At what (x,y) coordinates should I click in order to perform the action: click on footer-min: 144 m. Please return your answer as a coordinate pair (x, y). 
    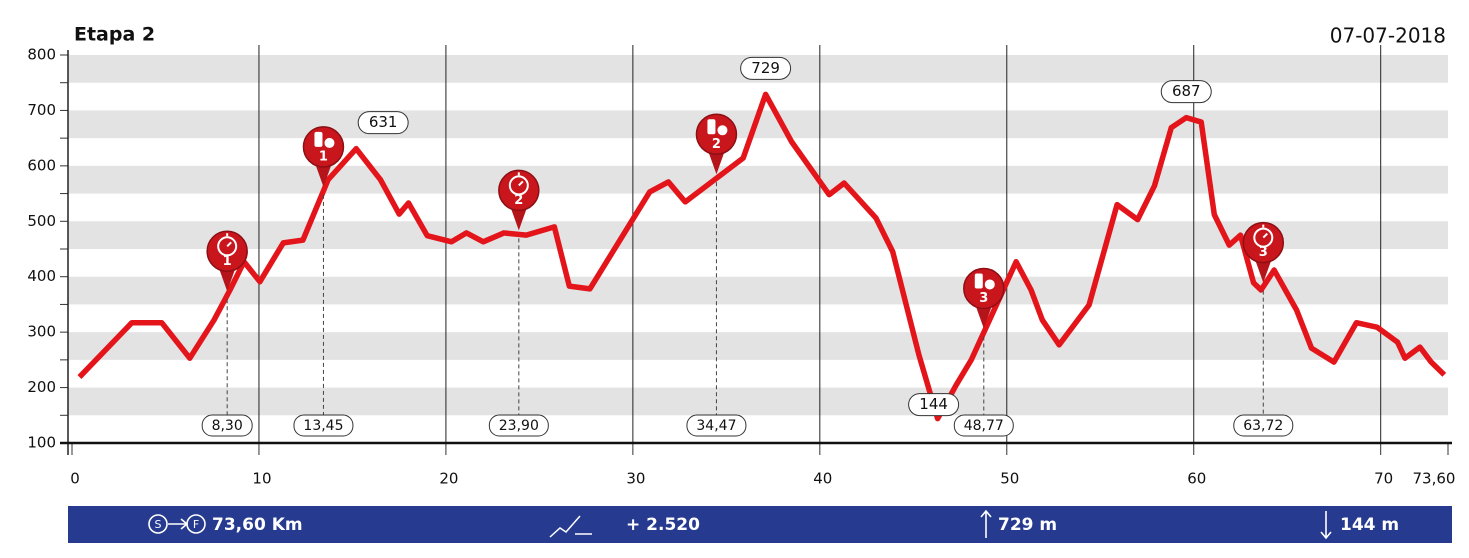
    Looking at the image, I should click on (1369, 525).